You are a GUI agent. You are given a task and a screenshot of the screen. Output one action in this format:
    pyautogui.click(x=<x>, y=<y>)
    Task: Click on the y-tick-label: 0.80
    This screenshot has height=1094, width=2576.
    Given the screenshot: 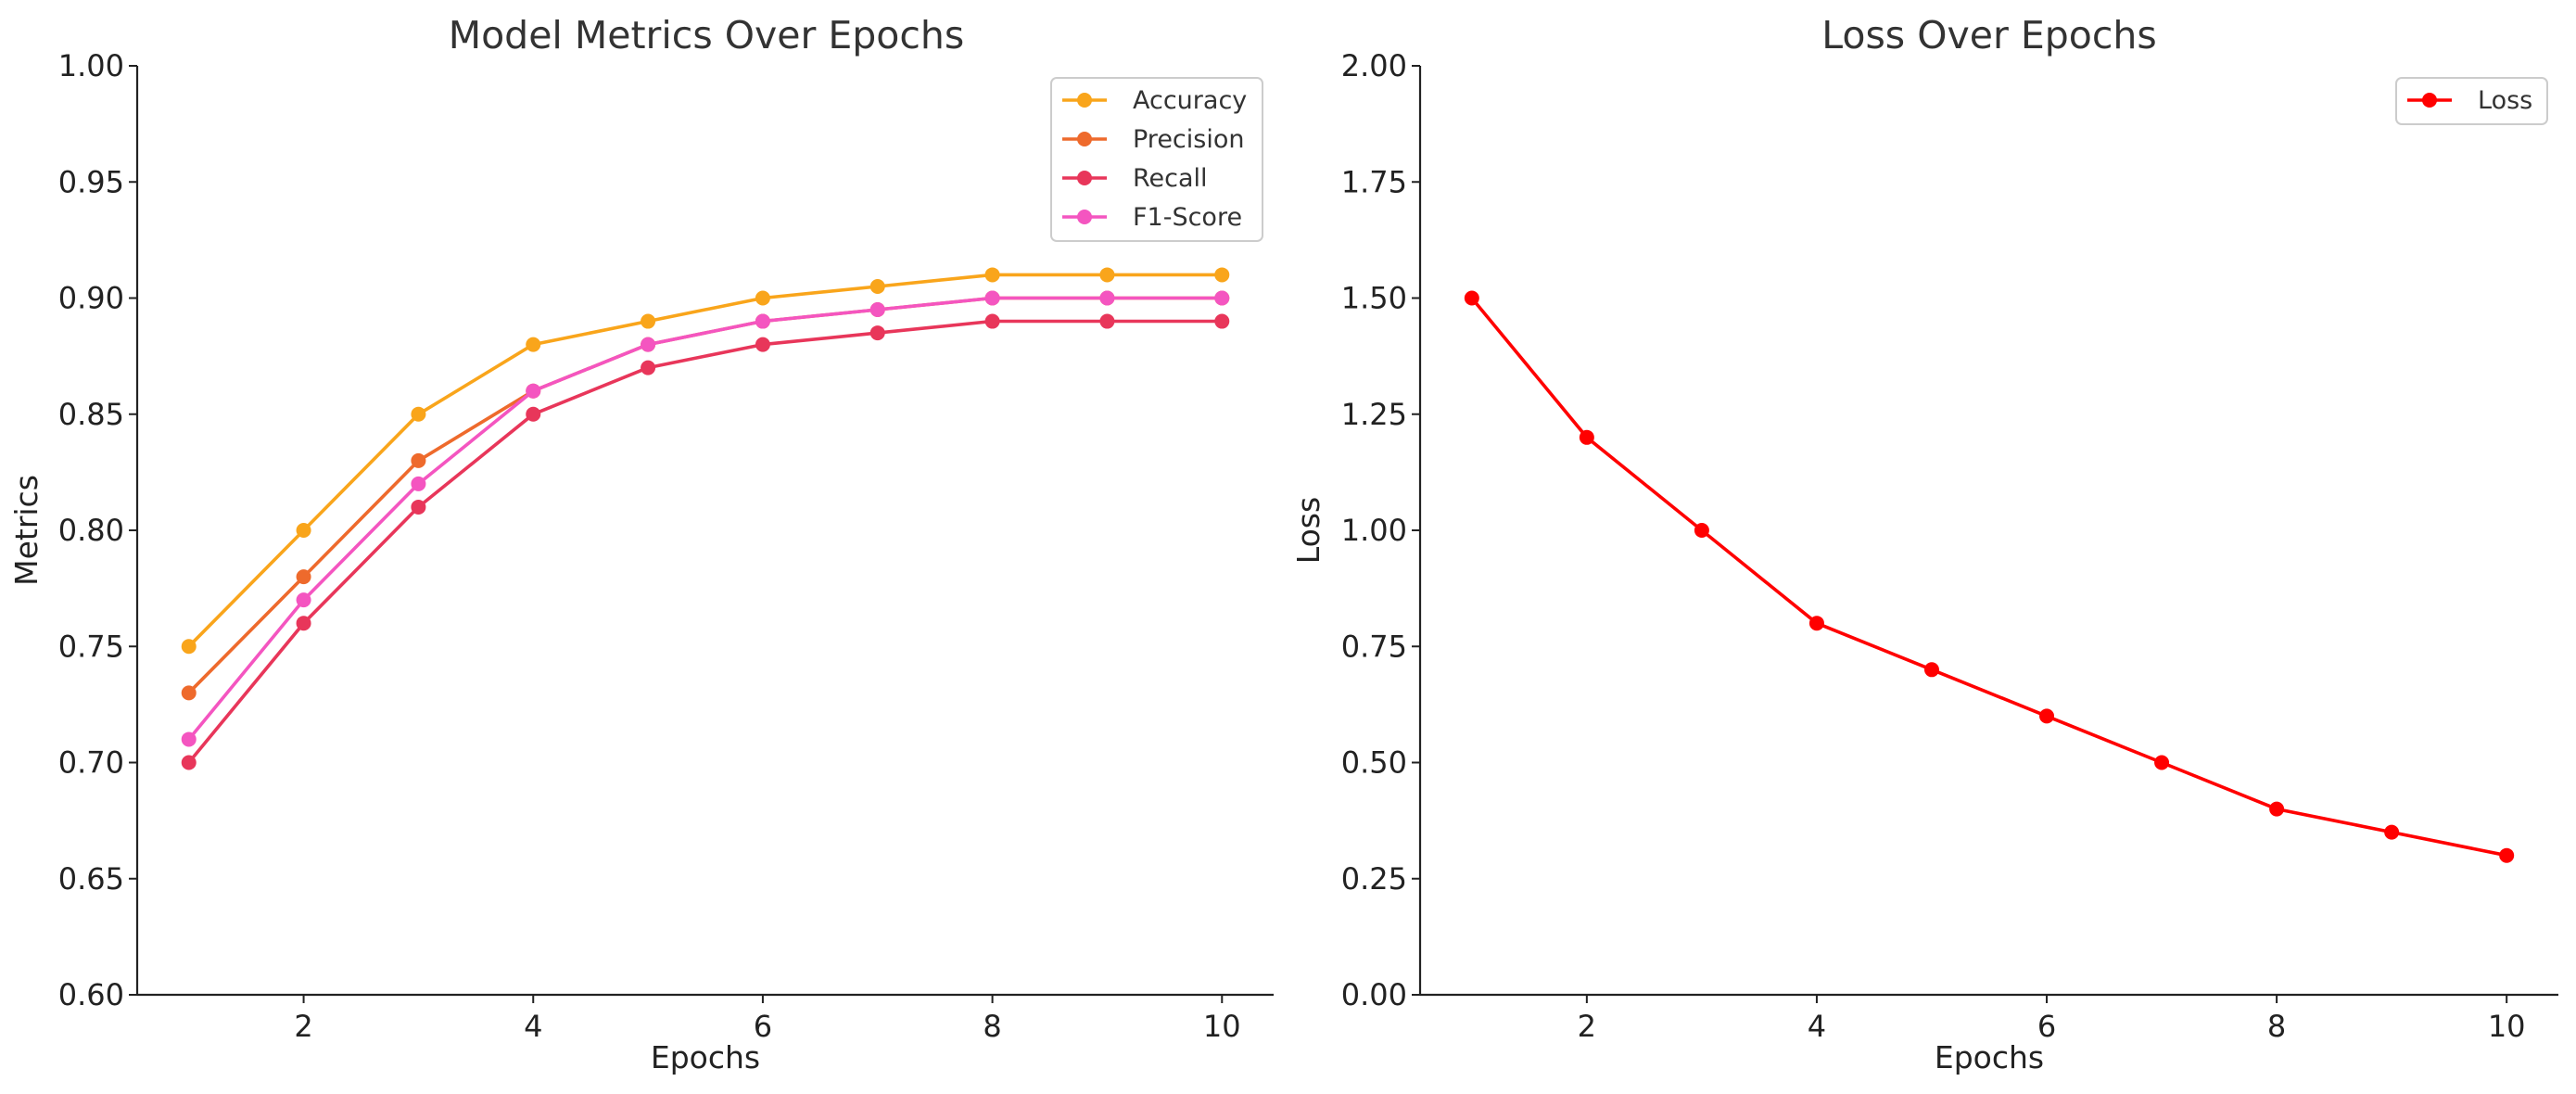 What is the action you would take?
    pyautogui.click(x=91, y=530)
    